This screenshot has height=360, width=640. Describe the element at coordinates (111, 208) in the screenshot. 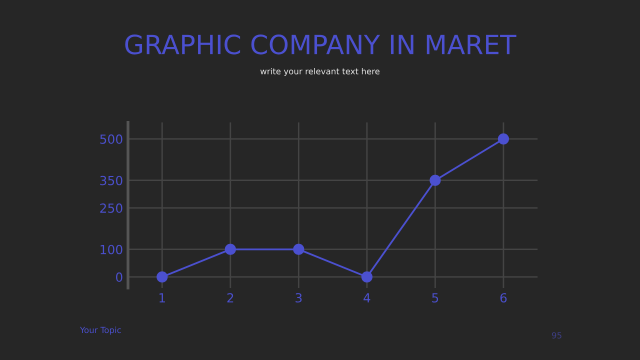

I see `y-tick-label: 250` at that location.